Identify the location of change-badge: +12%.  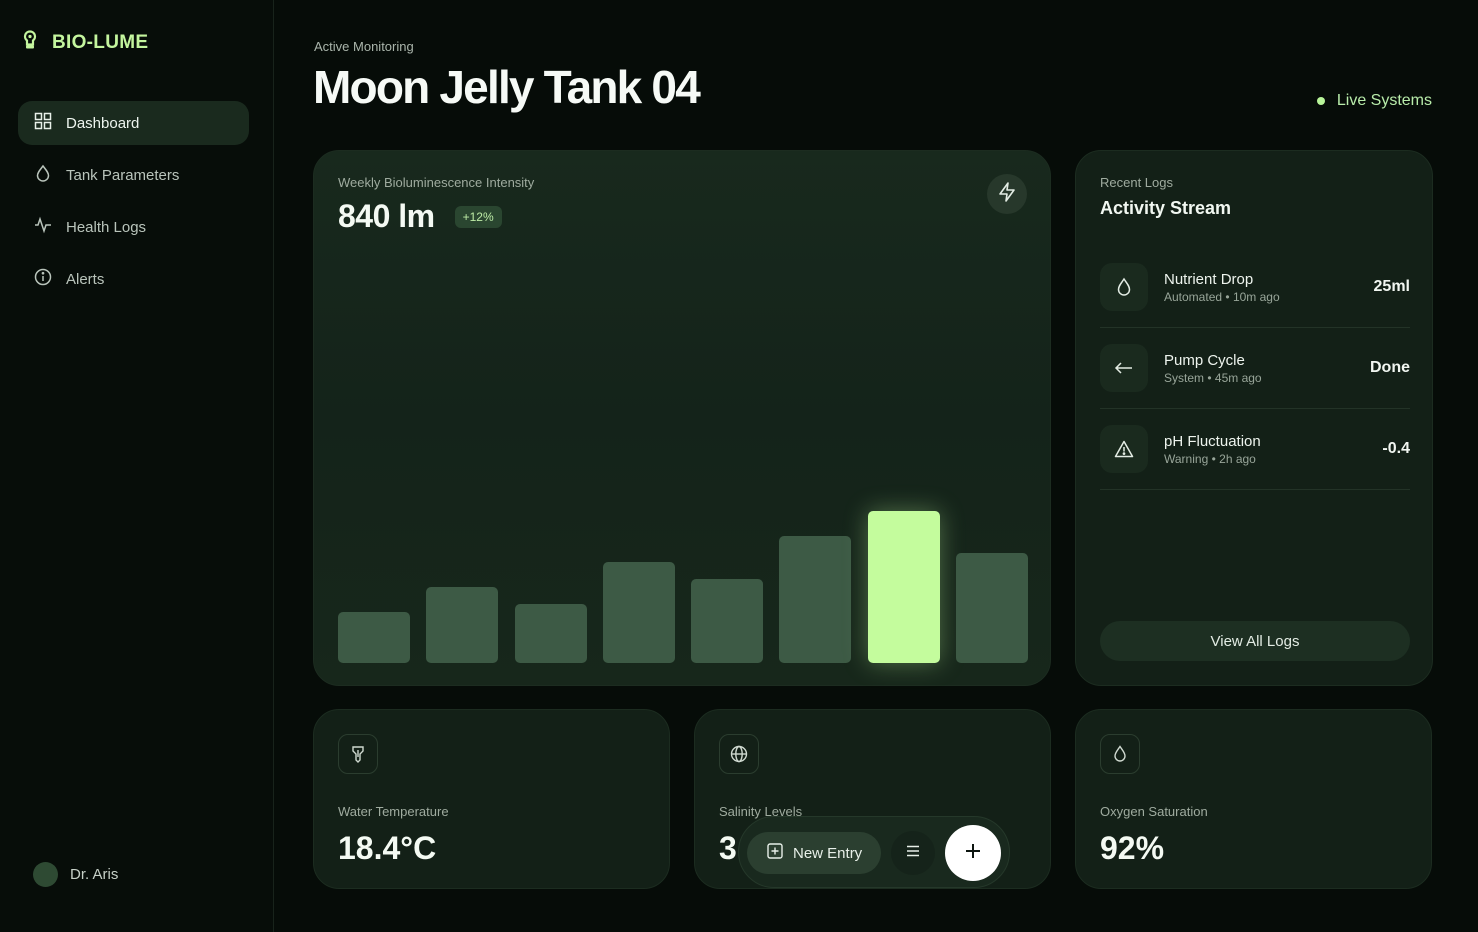
(478, 216).